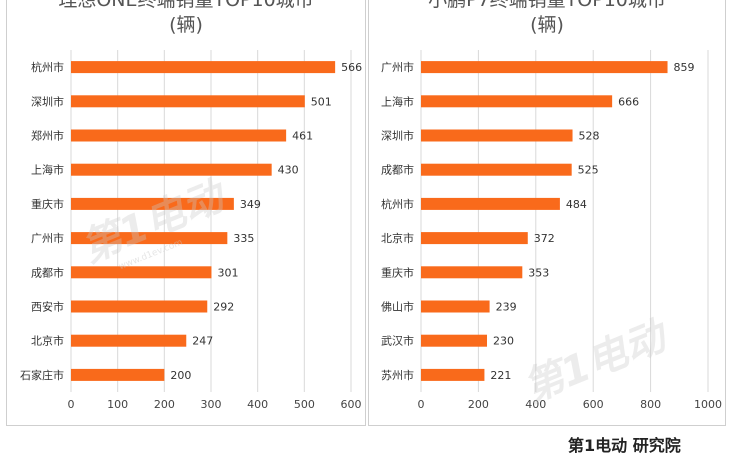  Describe the element at coordinates (302, 136) in the screenshot. I see `data-label: 461` at that location.